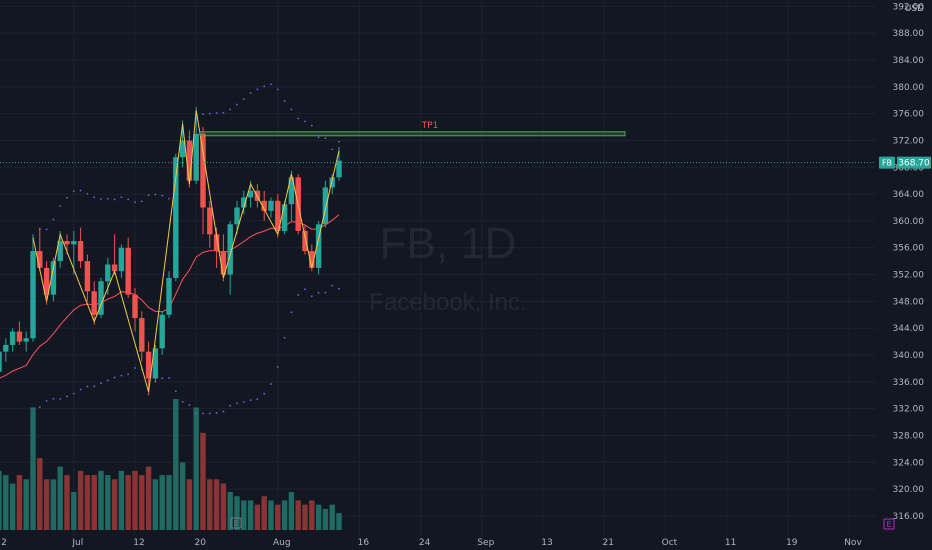 The height and width of the screenshot is (550, 932). I want to click on time-axis-ticks: 2 Jul 12 20 Aug 16 24 Sep 13 21 Oct 11 19 Nov, so click(431, 543).